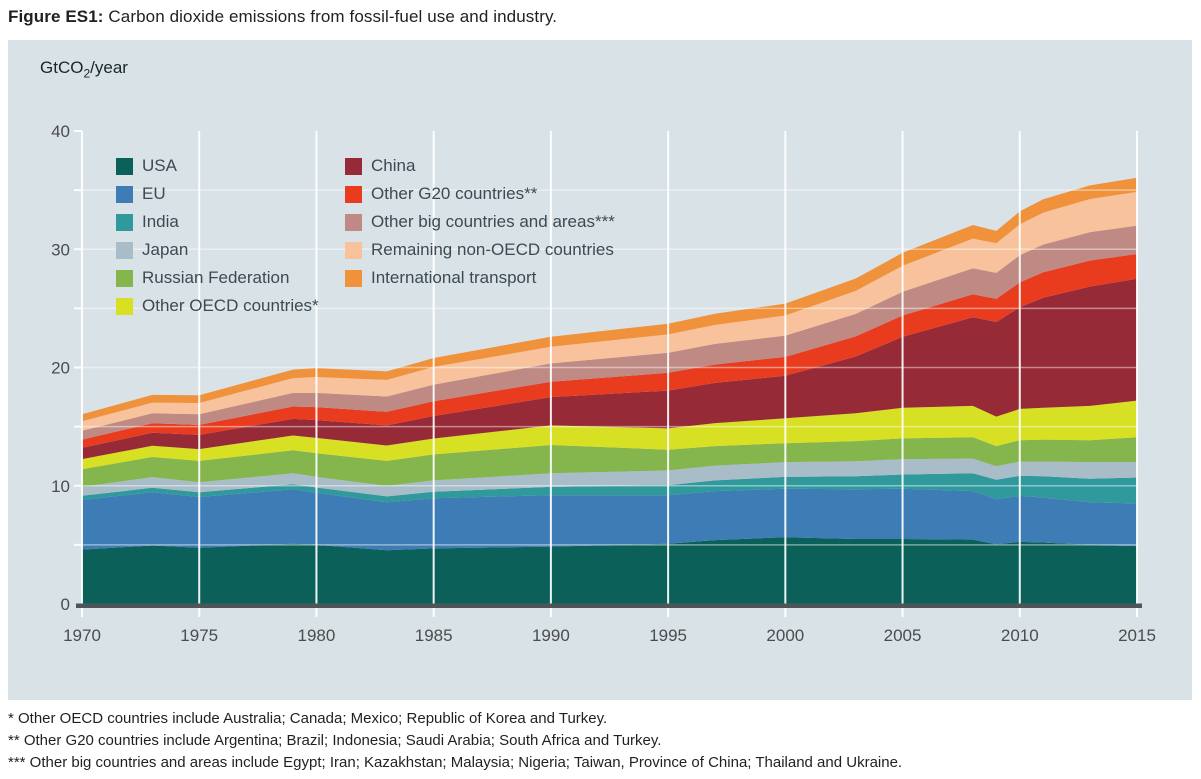 Image resolution: width=1201 pixels, height=779 pixels. I want to click on legend-label-other-g20-countries: Other G20 countries**, so click(454, 193).